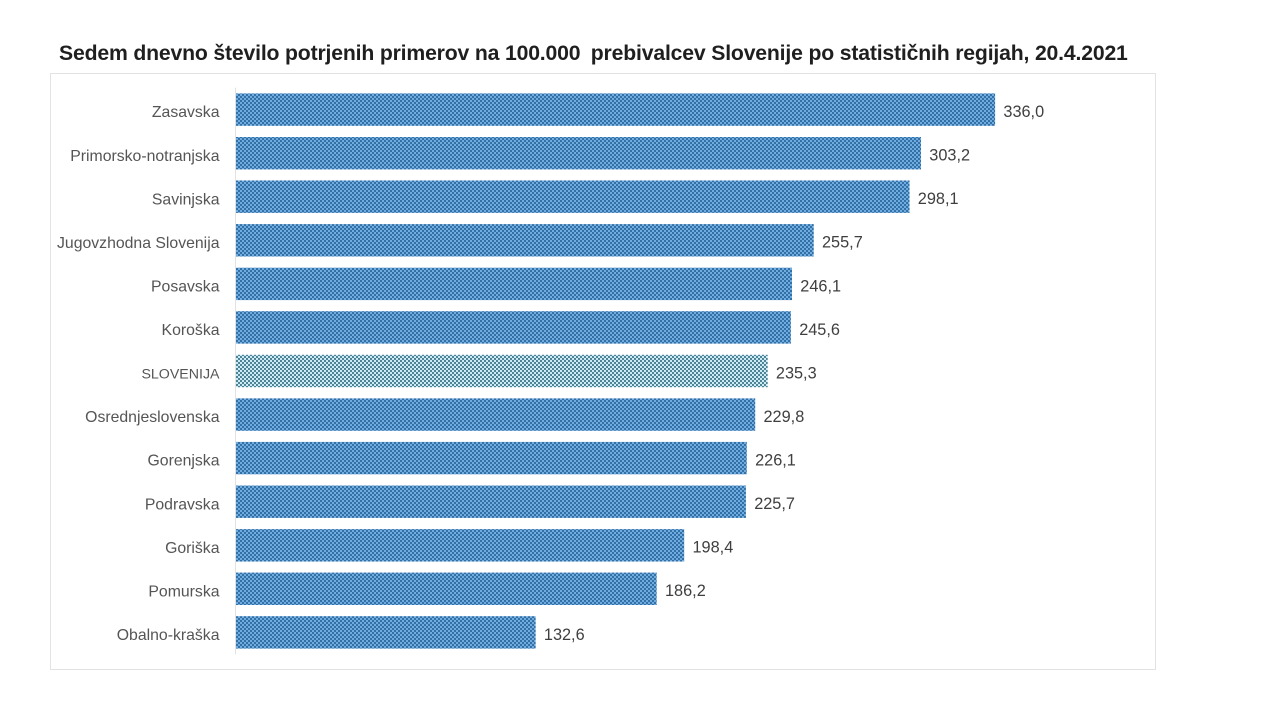  What do you see at coordinates (192, 548) in the screenshot?
I see `svg-text: Goriška` at bounding box center [192, 548].